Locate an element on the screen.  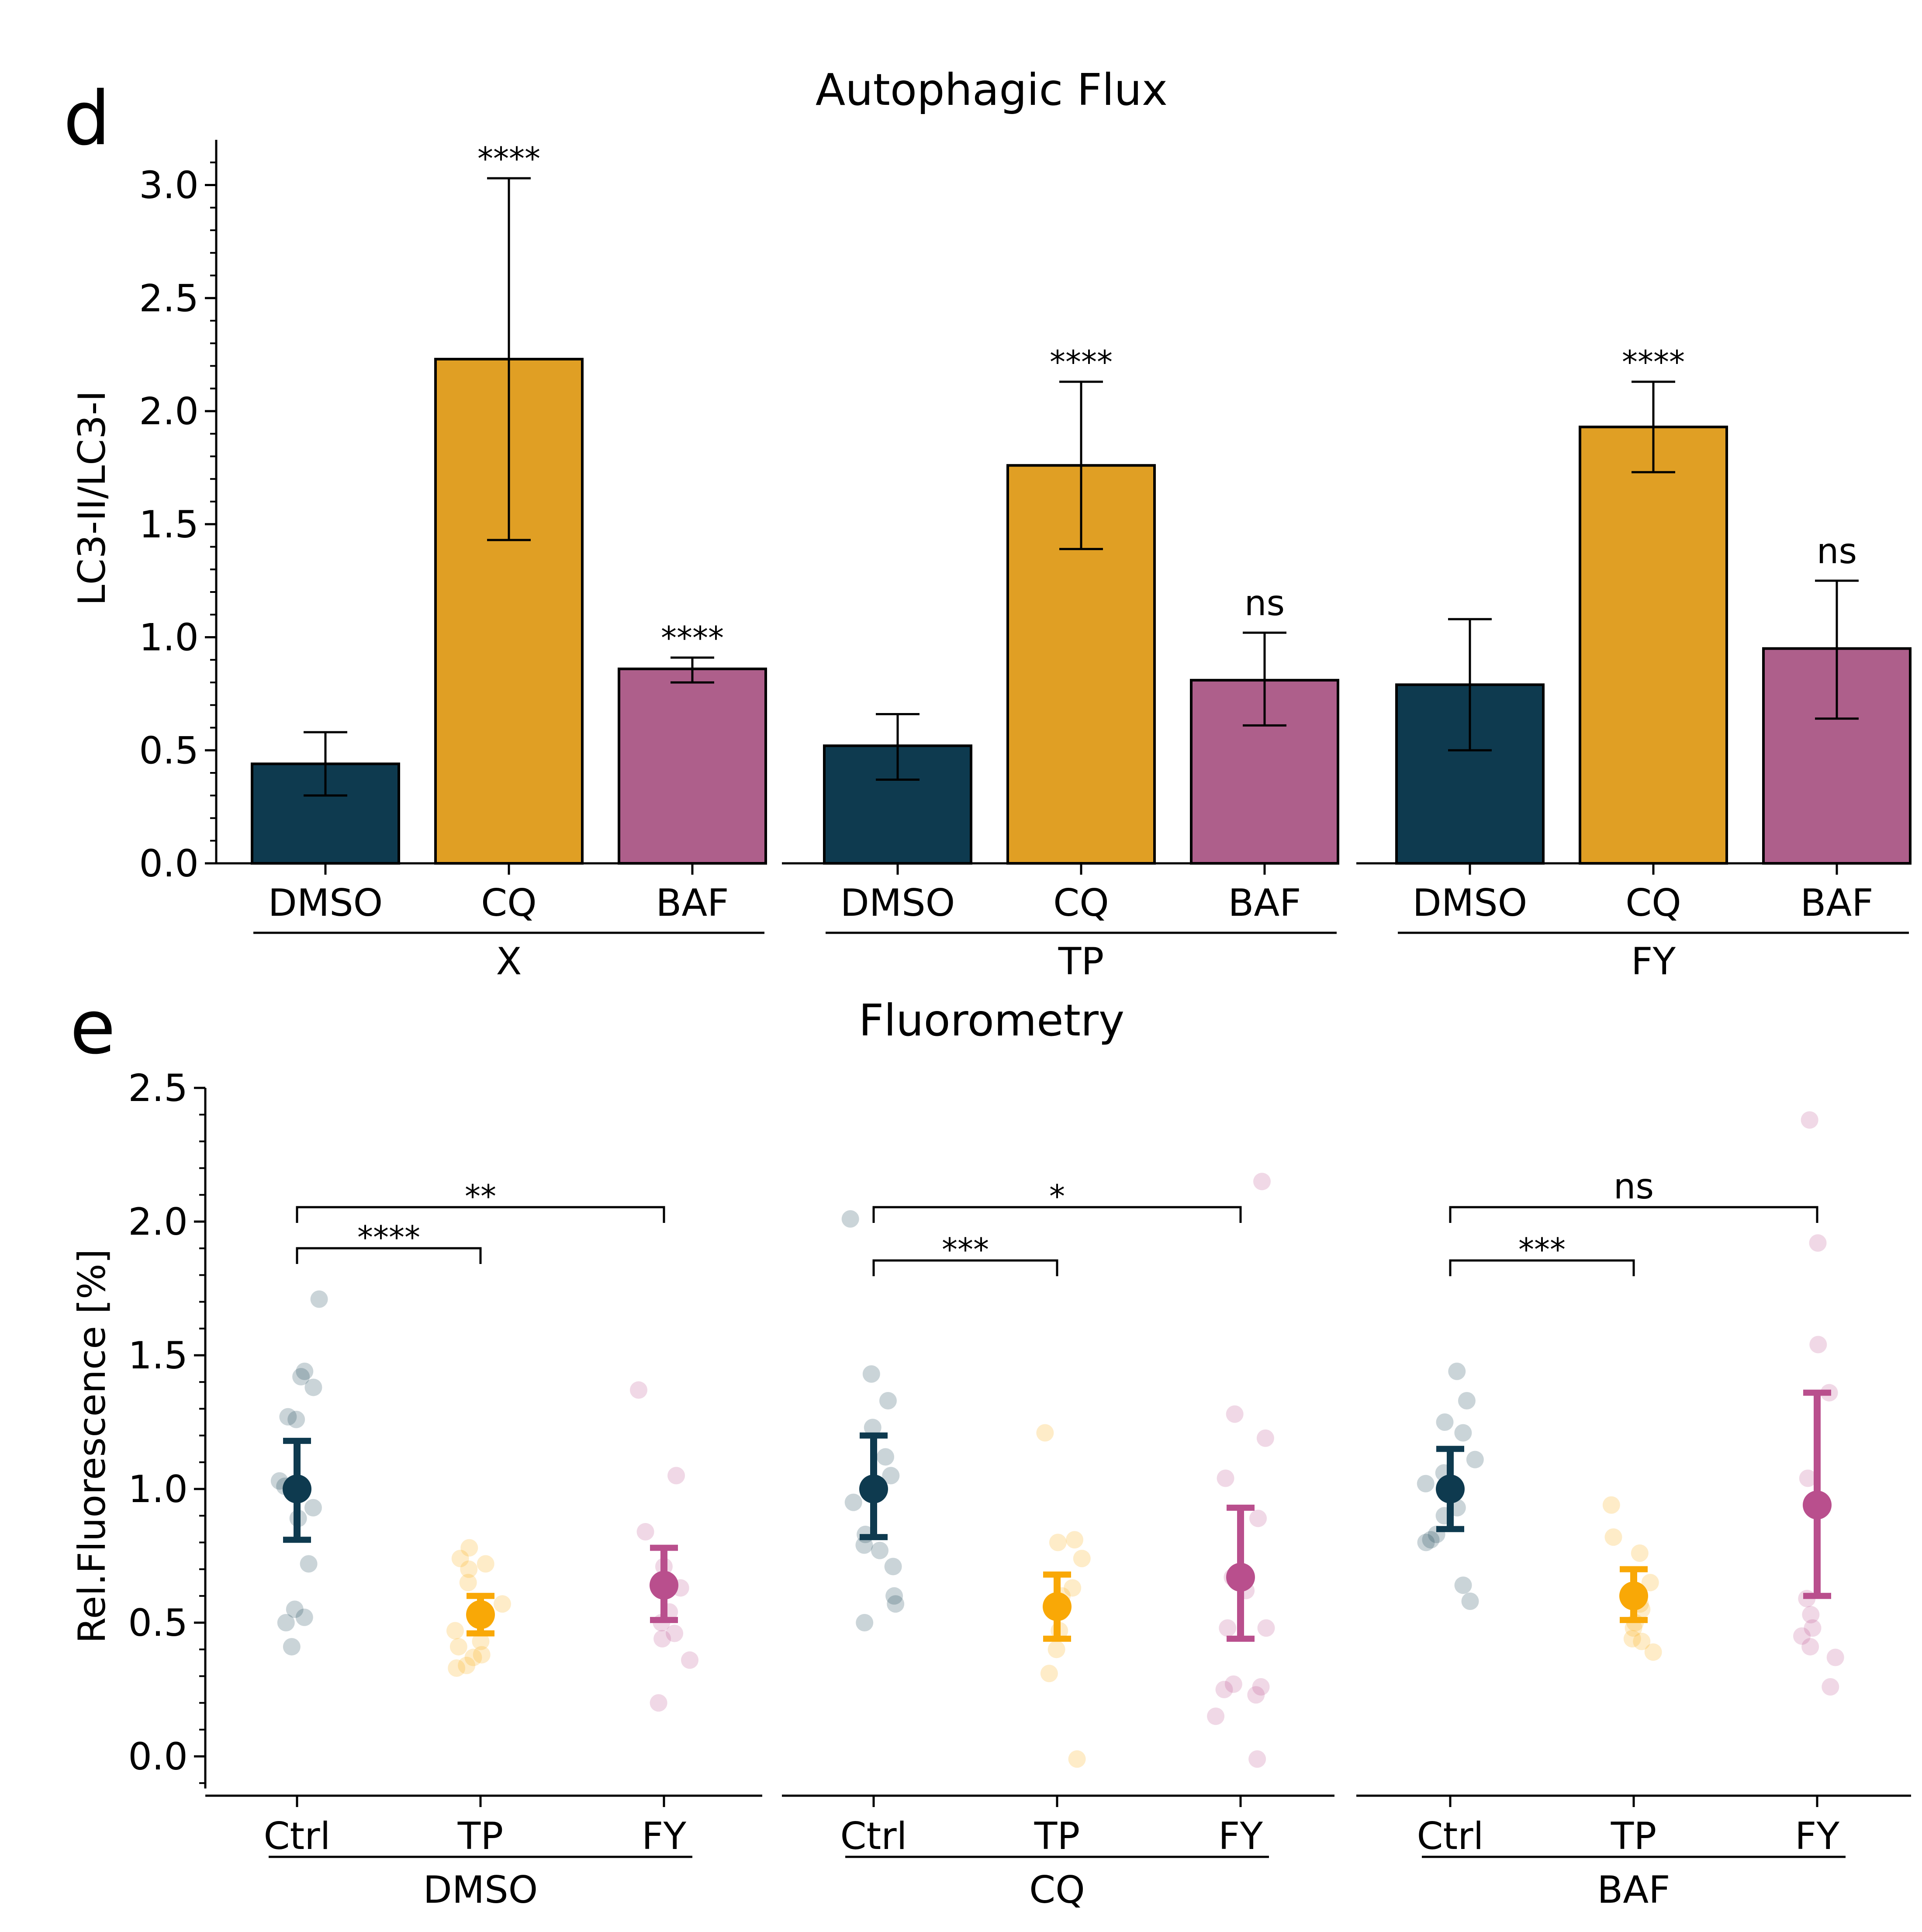
significance-label: ns is located at coordinates (1264, 603).